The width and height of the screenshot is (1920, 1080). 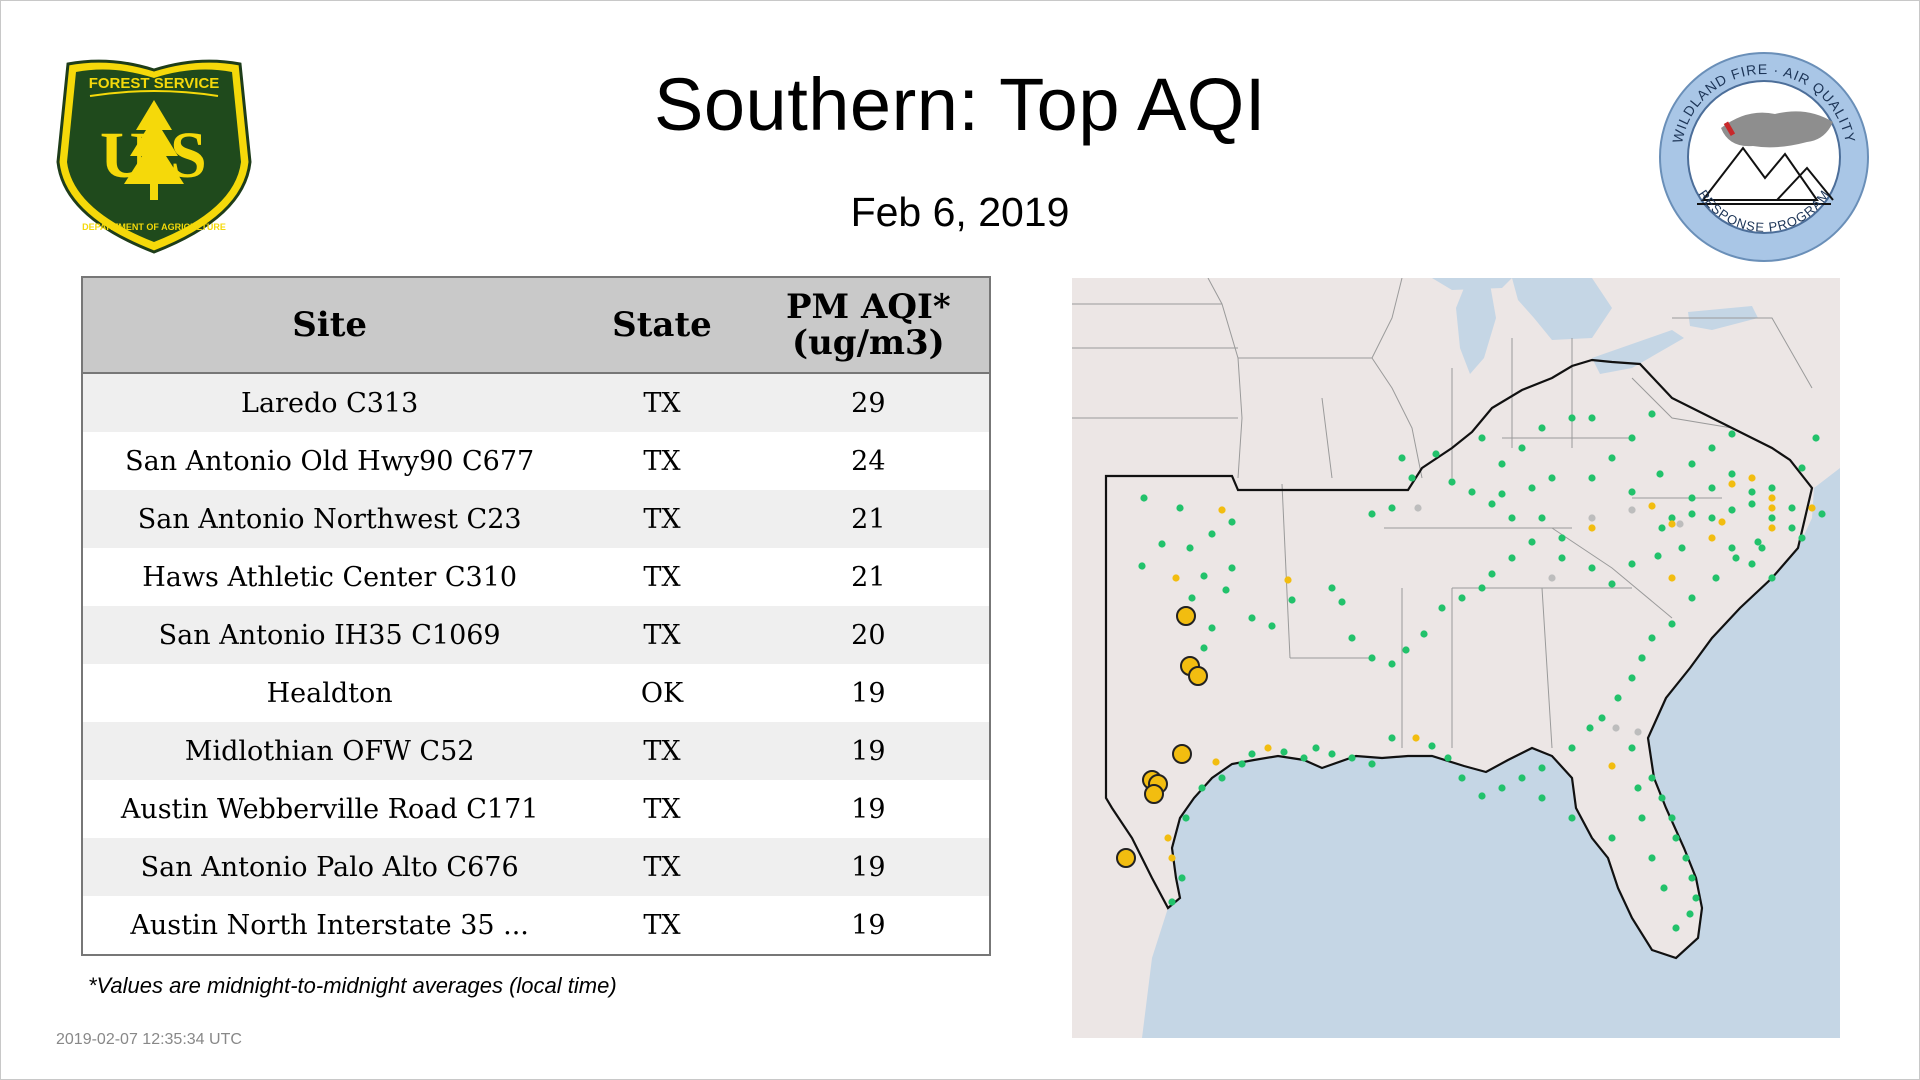 I want to click on forest-service-bottom-text: DEPARTMENT OF AGRICULTURE, so click(x=154, y=227).